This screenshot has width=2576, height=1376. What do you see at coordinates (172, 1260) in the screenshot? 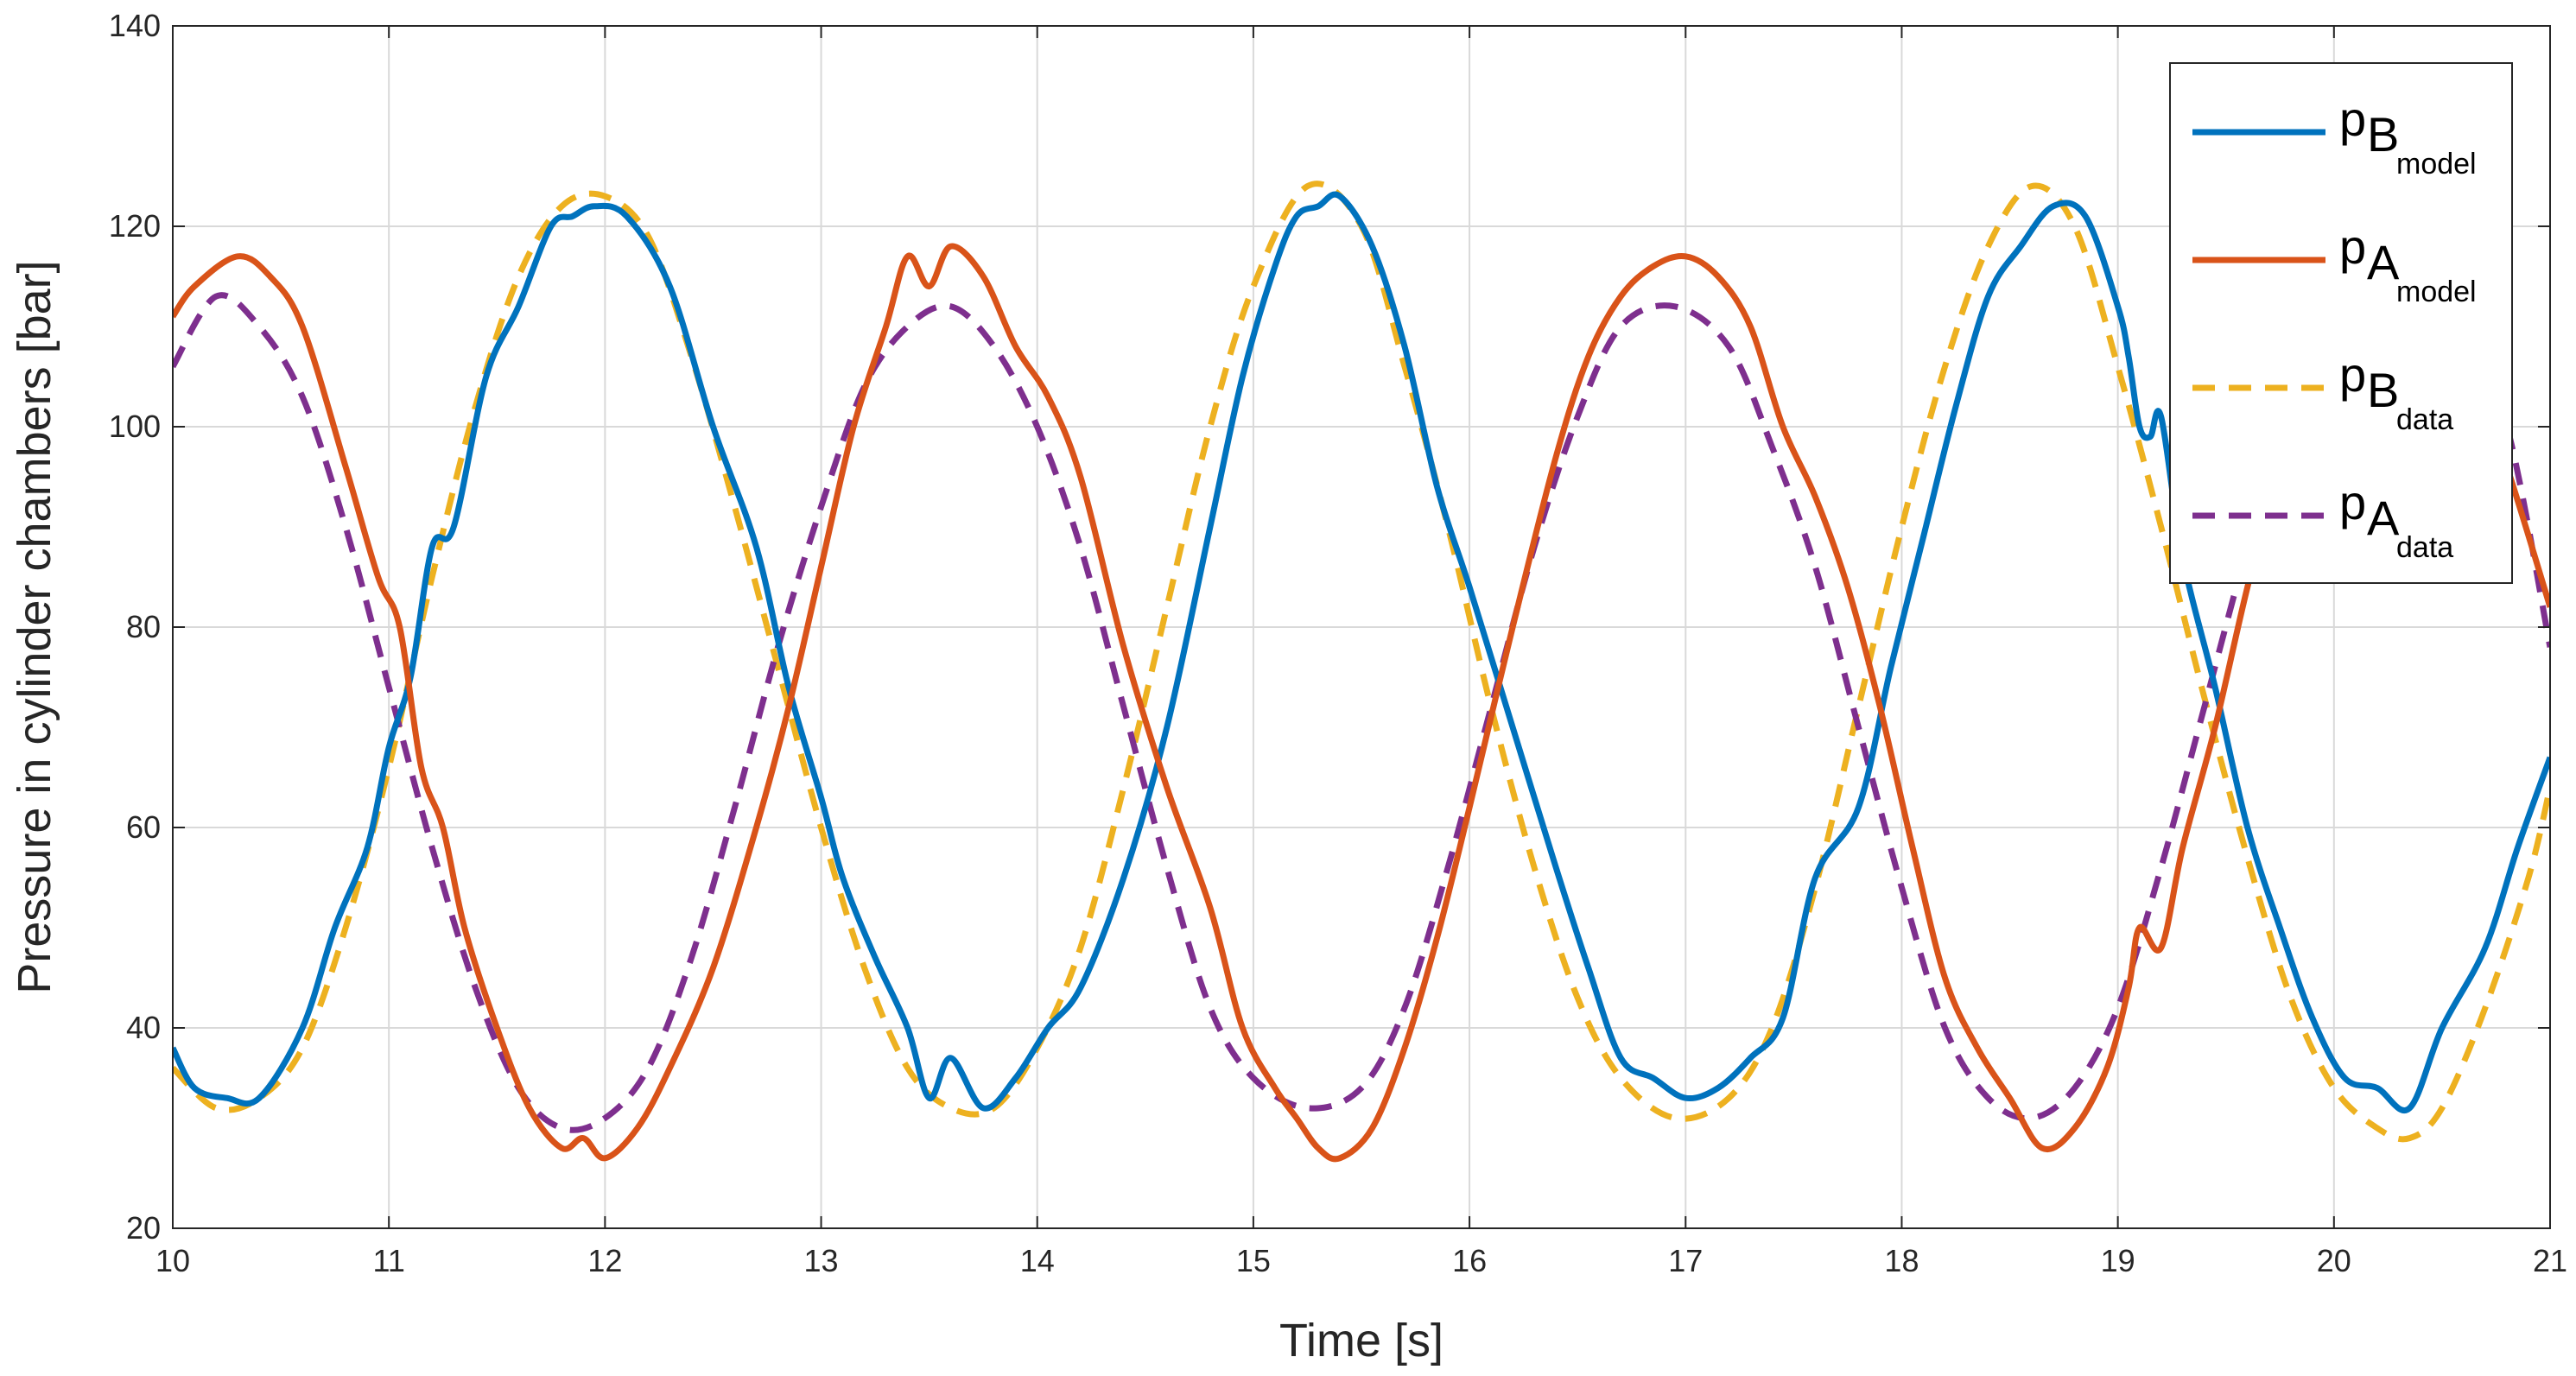
I see `x-tick-label: 10` at bounding box center [172, 1260].